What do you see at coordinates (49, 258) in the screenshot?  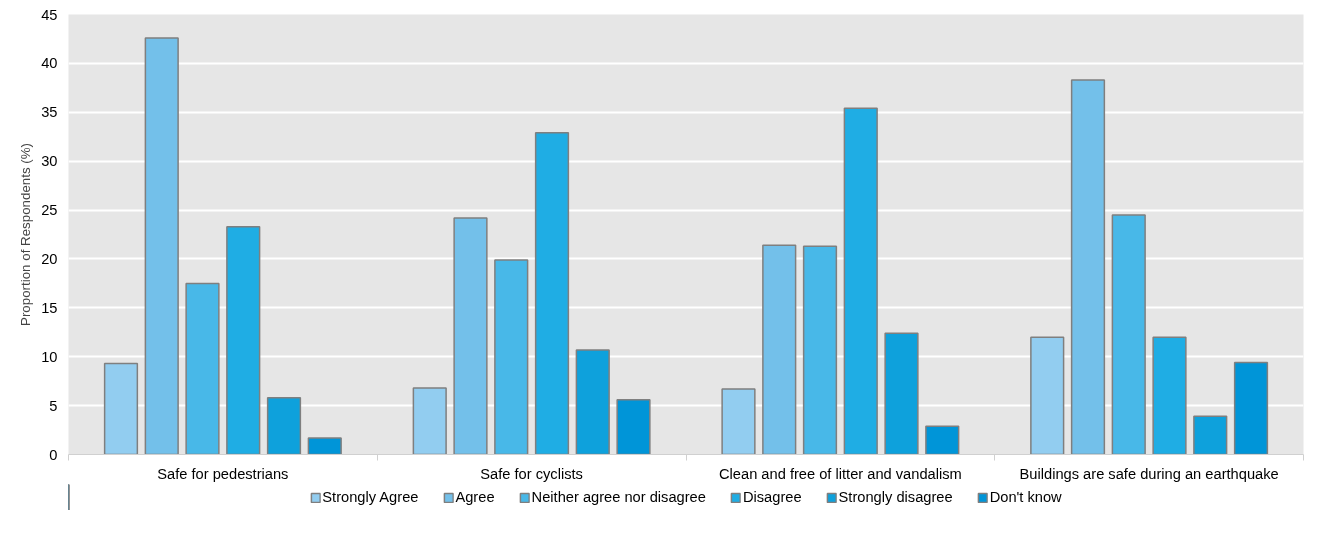 I see `y-tick-label: 20` at bounding box center [49, 258].